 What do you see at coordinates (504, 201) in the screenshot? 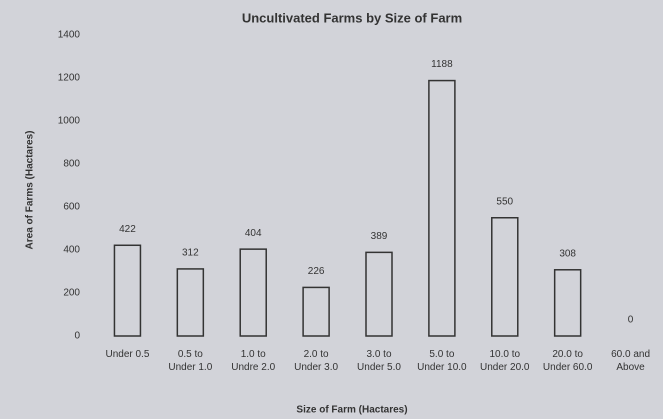
I see `value-label: 550` at bounding box center [504, 201].